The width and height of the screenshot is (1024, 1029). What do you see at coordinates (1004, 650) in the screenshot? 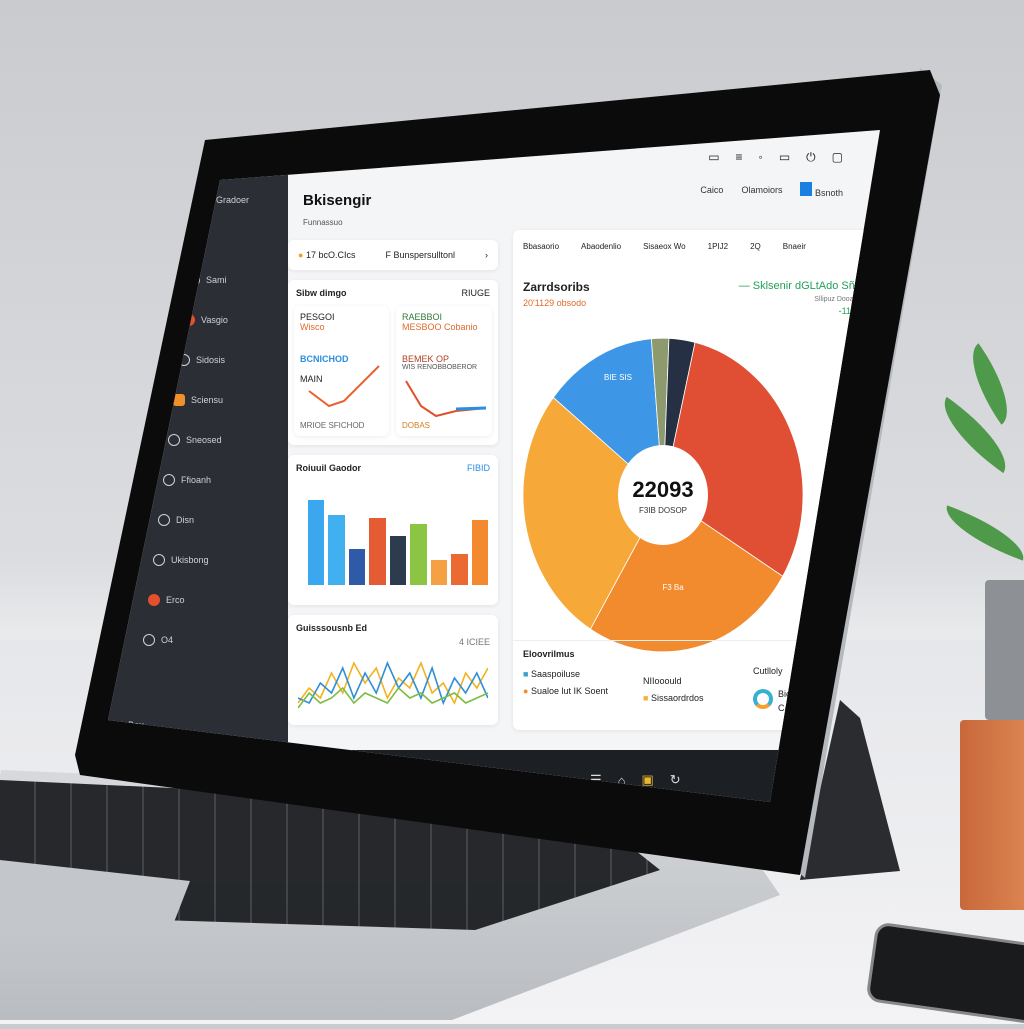
I see `plant-pot-gray` at bounding box center [1004, 650].